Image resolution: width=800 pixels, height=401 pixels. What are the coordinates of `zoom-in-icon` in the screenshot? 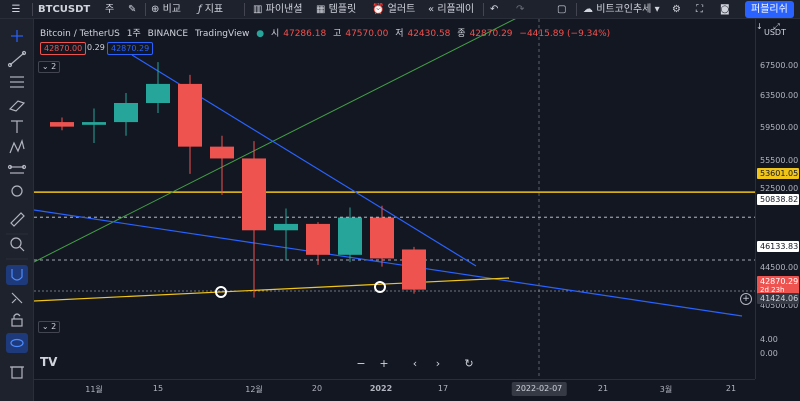 It's located at (17, 244).